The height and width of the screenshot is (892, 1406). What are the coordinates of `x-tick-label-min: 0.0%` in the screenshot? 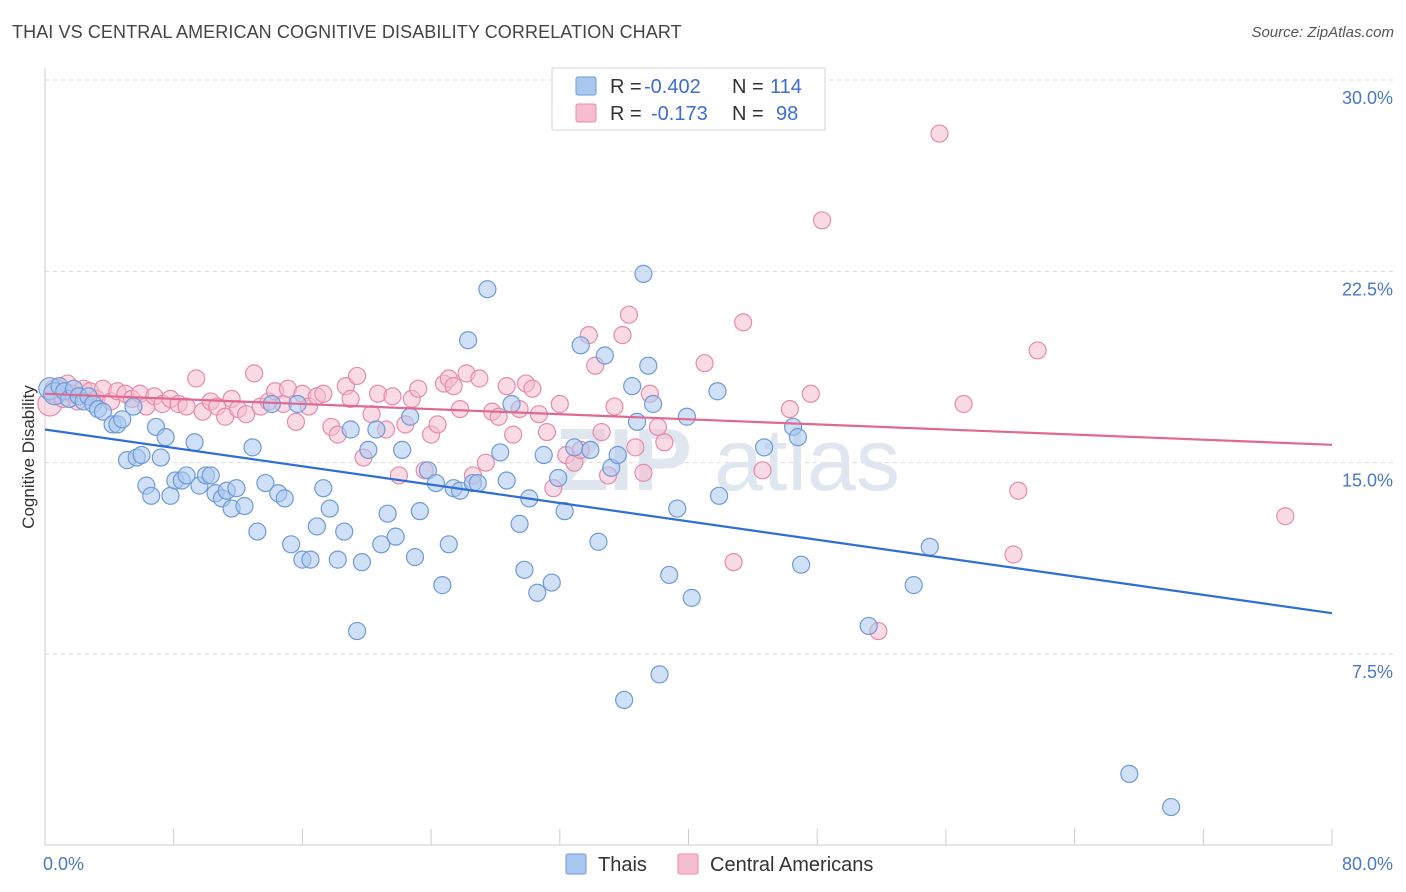 It's located at (63, 864).